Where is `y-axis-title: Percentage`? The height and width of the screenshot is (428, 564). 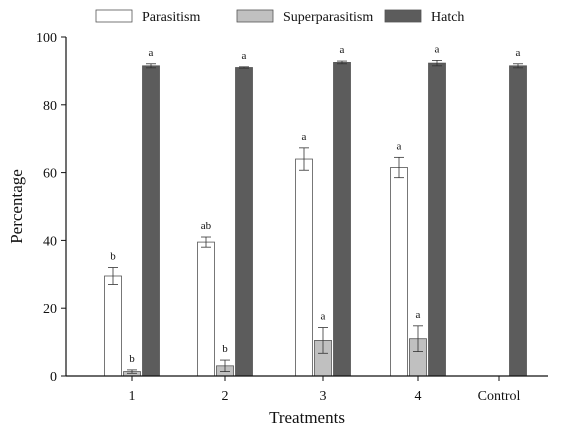 y-axis-title: Percentage is located at coordinates (16, 206).